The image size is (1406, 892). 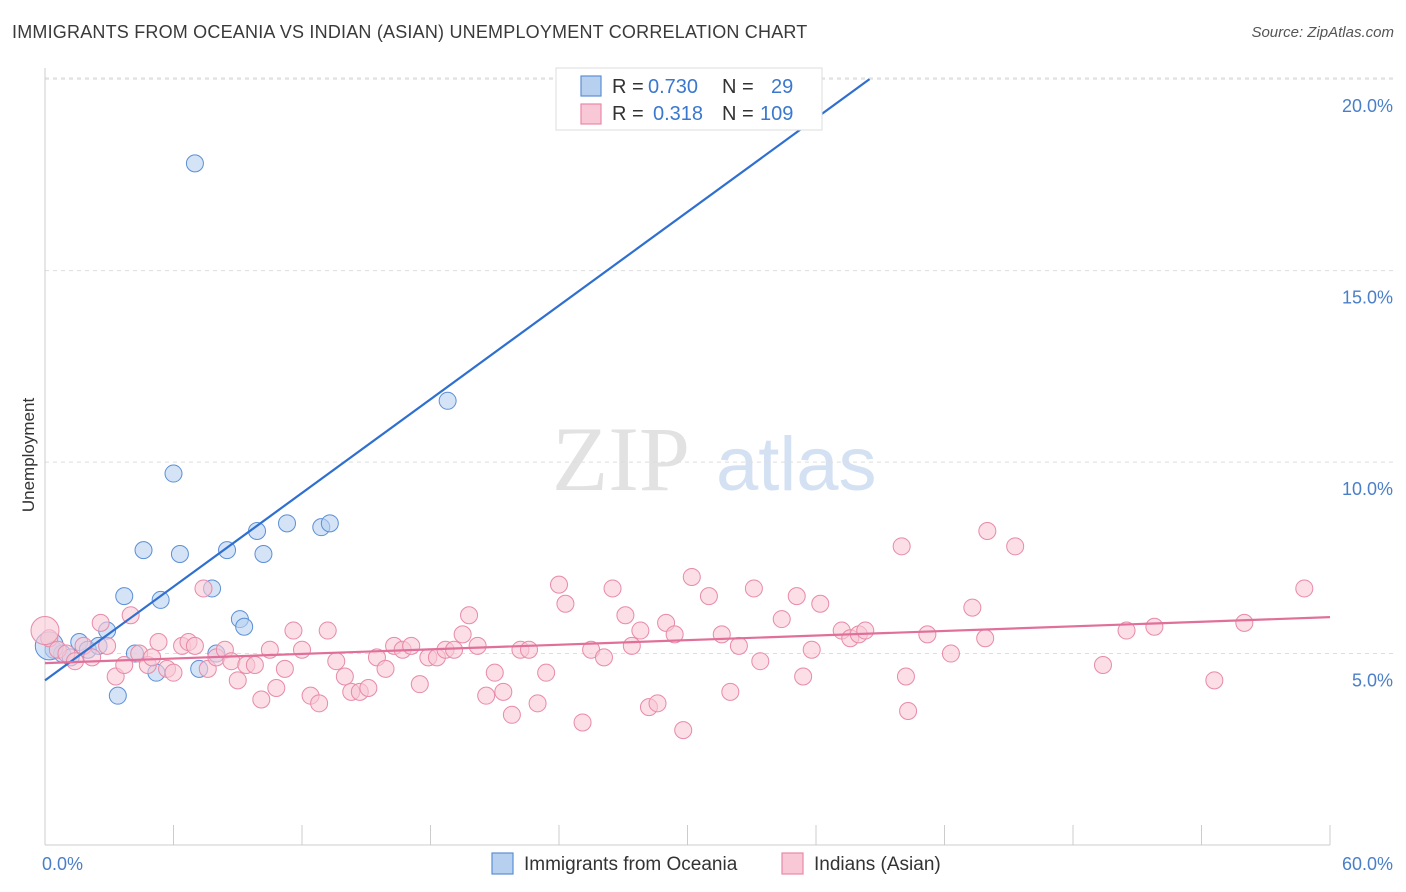 I want to click on watermark-atlas: atlas, so click(x=796, y=464).